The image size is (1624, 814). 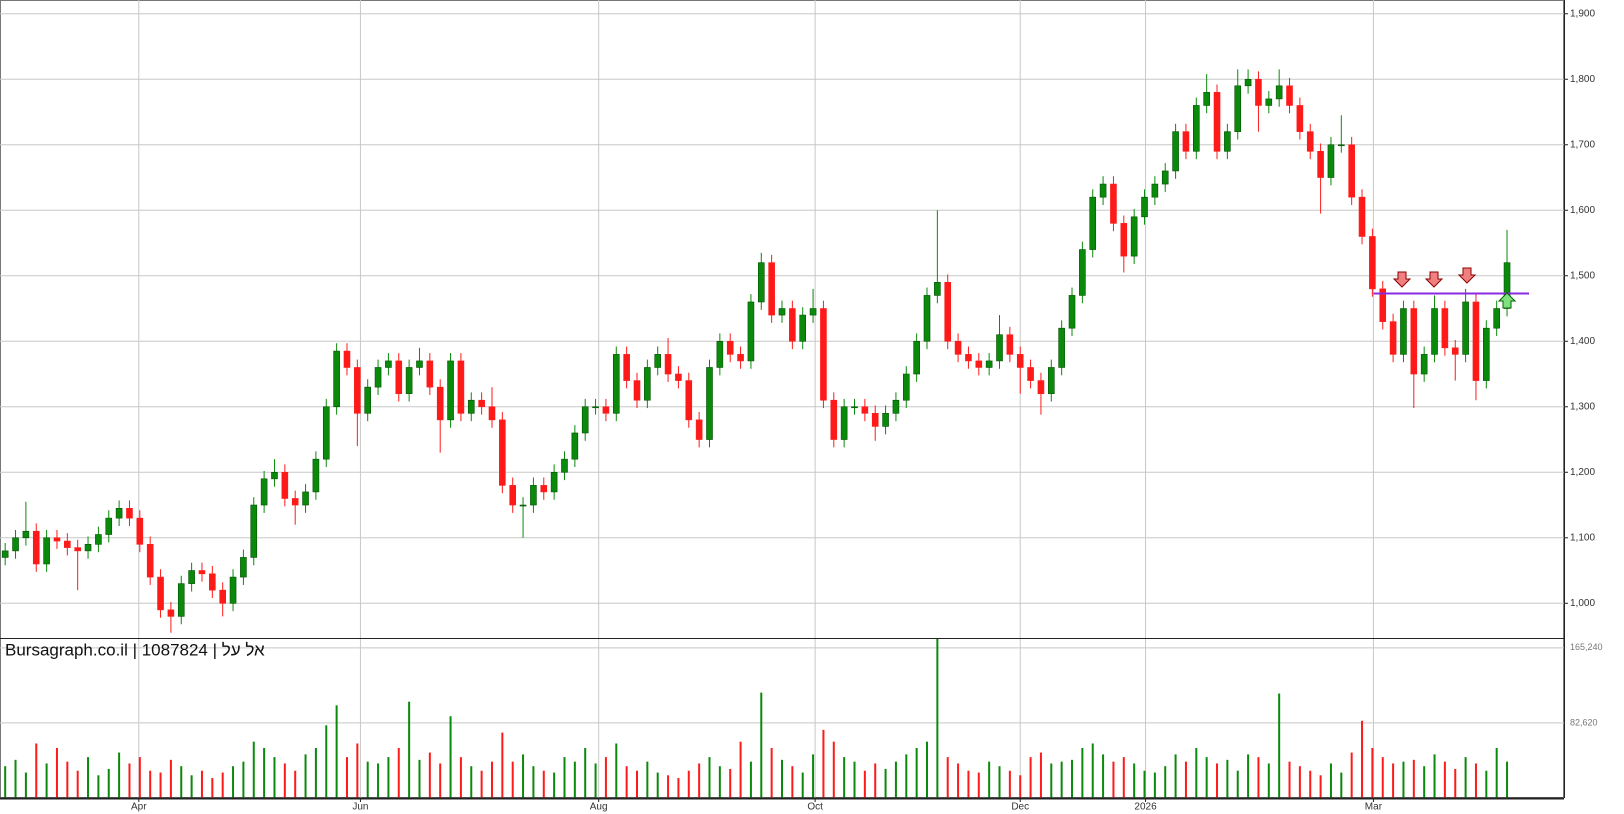 What do you see at coordinates (599, 807) in the screenshot?
I see `x-tick-label: Aug` at bounding box center [599, 807].